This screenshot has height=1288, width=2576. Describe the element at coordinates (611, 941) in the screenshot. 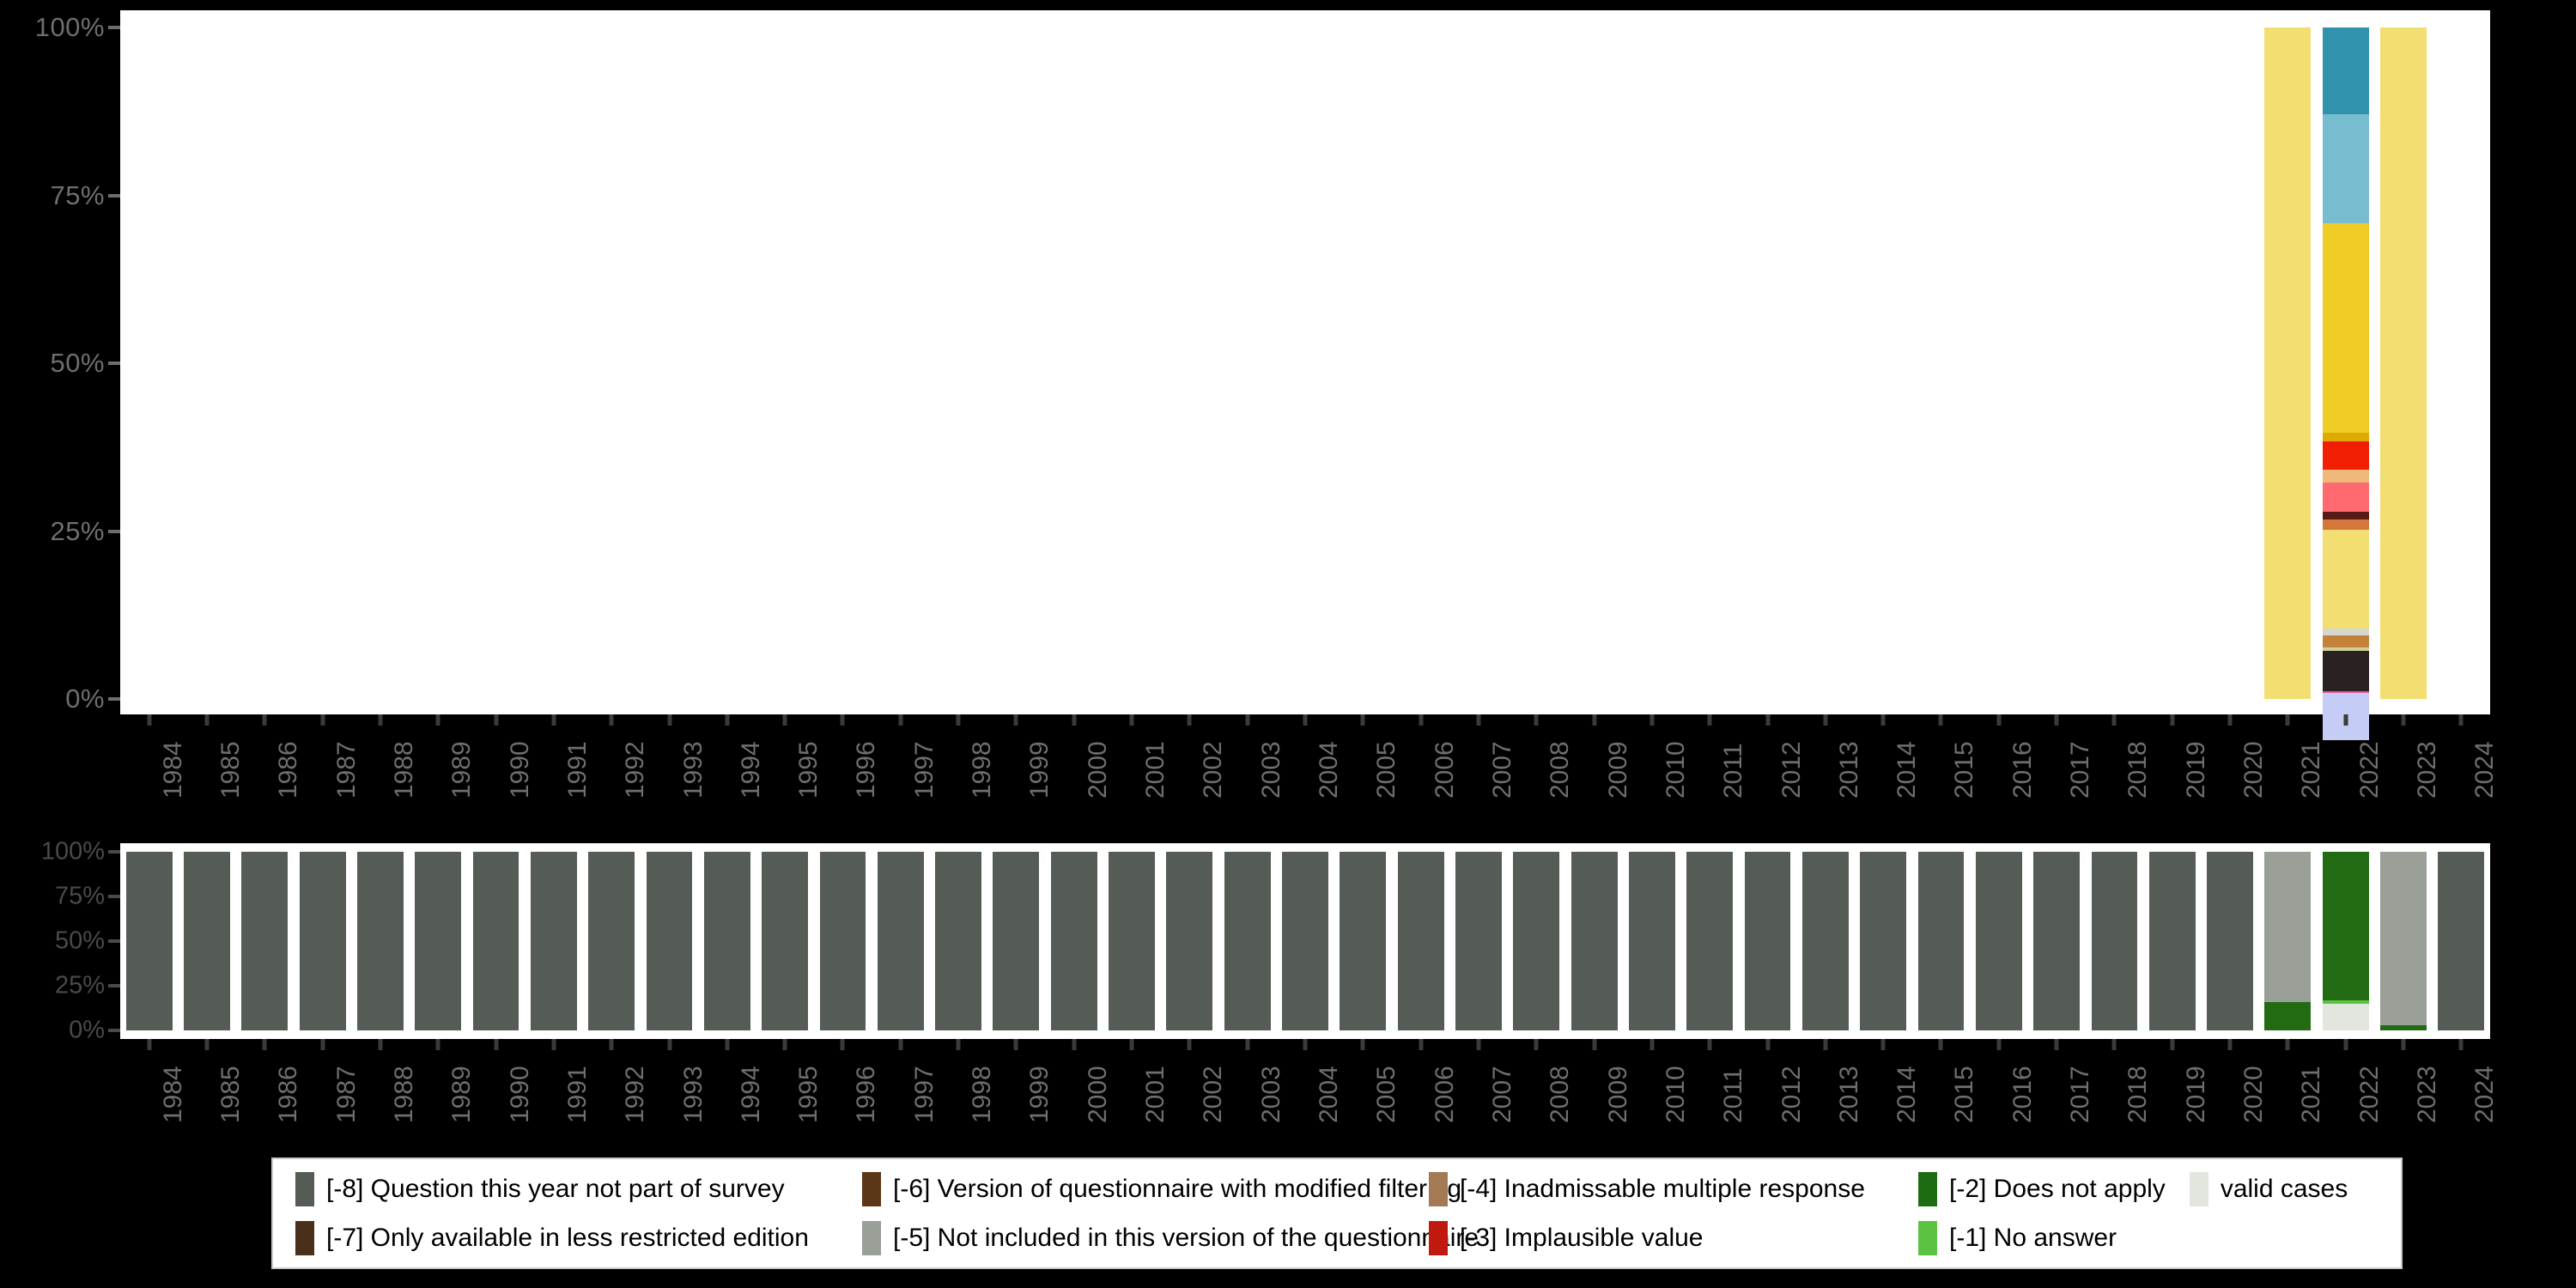

I see `bottom-bar-1992` at that location.